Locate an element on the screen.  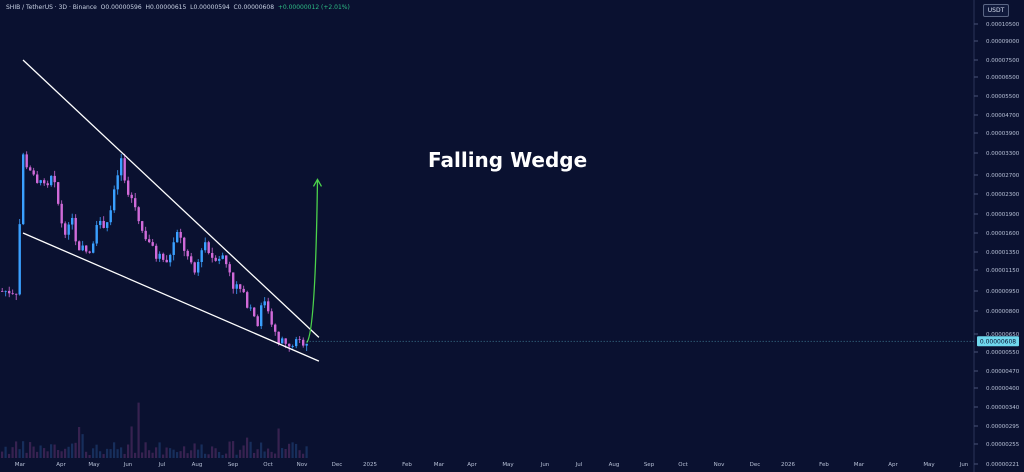
price-tick-label: 0.00002300 is located at coordinates (1003, 195).